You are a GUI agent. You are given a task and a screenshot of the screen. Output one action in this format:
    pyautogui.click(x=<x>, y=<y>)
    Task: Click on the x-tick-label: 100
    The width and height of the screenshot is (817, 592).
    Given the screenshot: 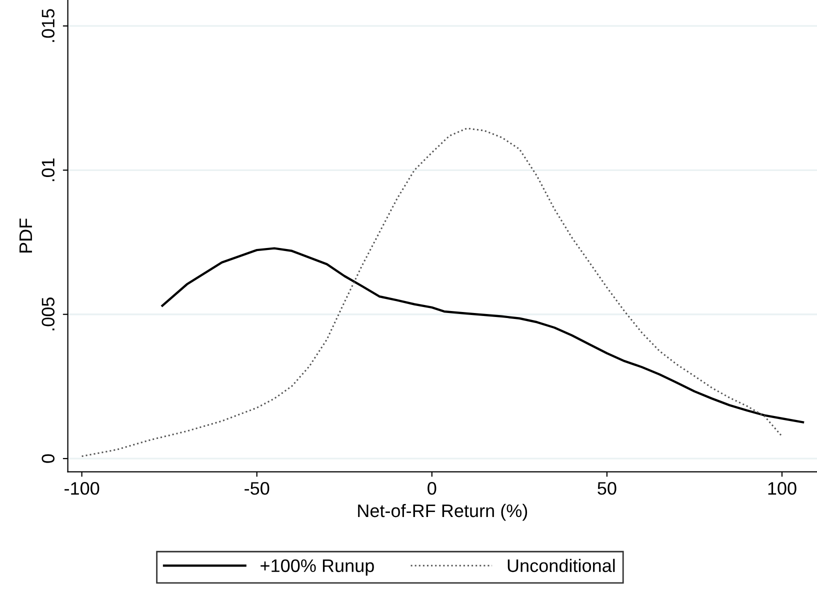 What is the action you would take?
    pyautogui.click(x=782, y=488)
    